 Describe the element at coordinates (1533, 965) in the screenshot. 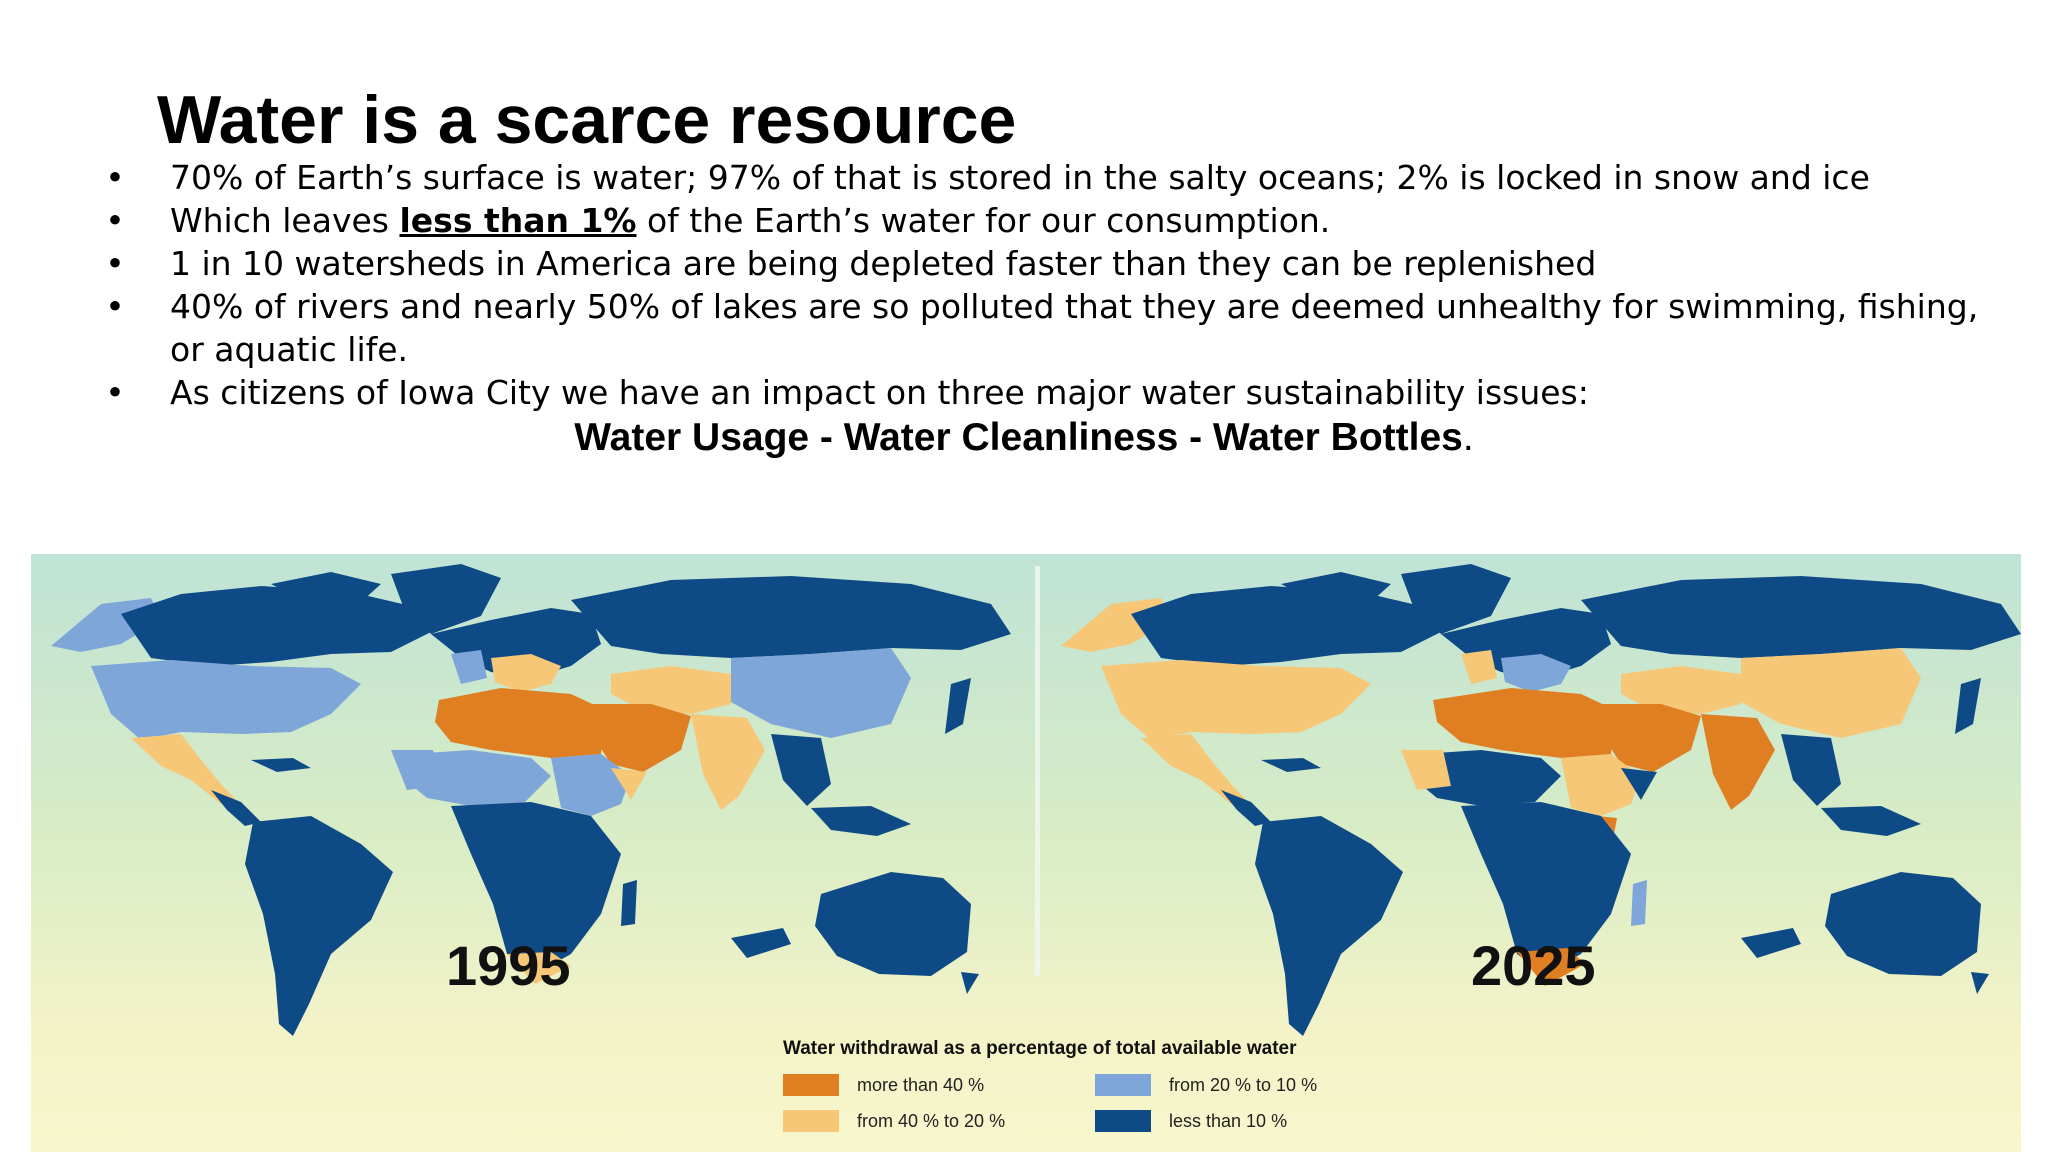

I see `year-label-2025: 2025` at that location.